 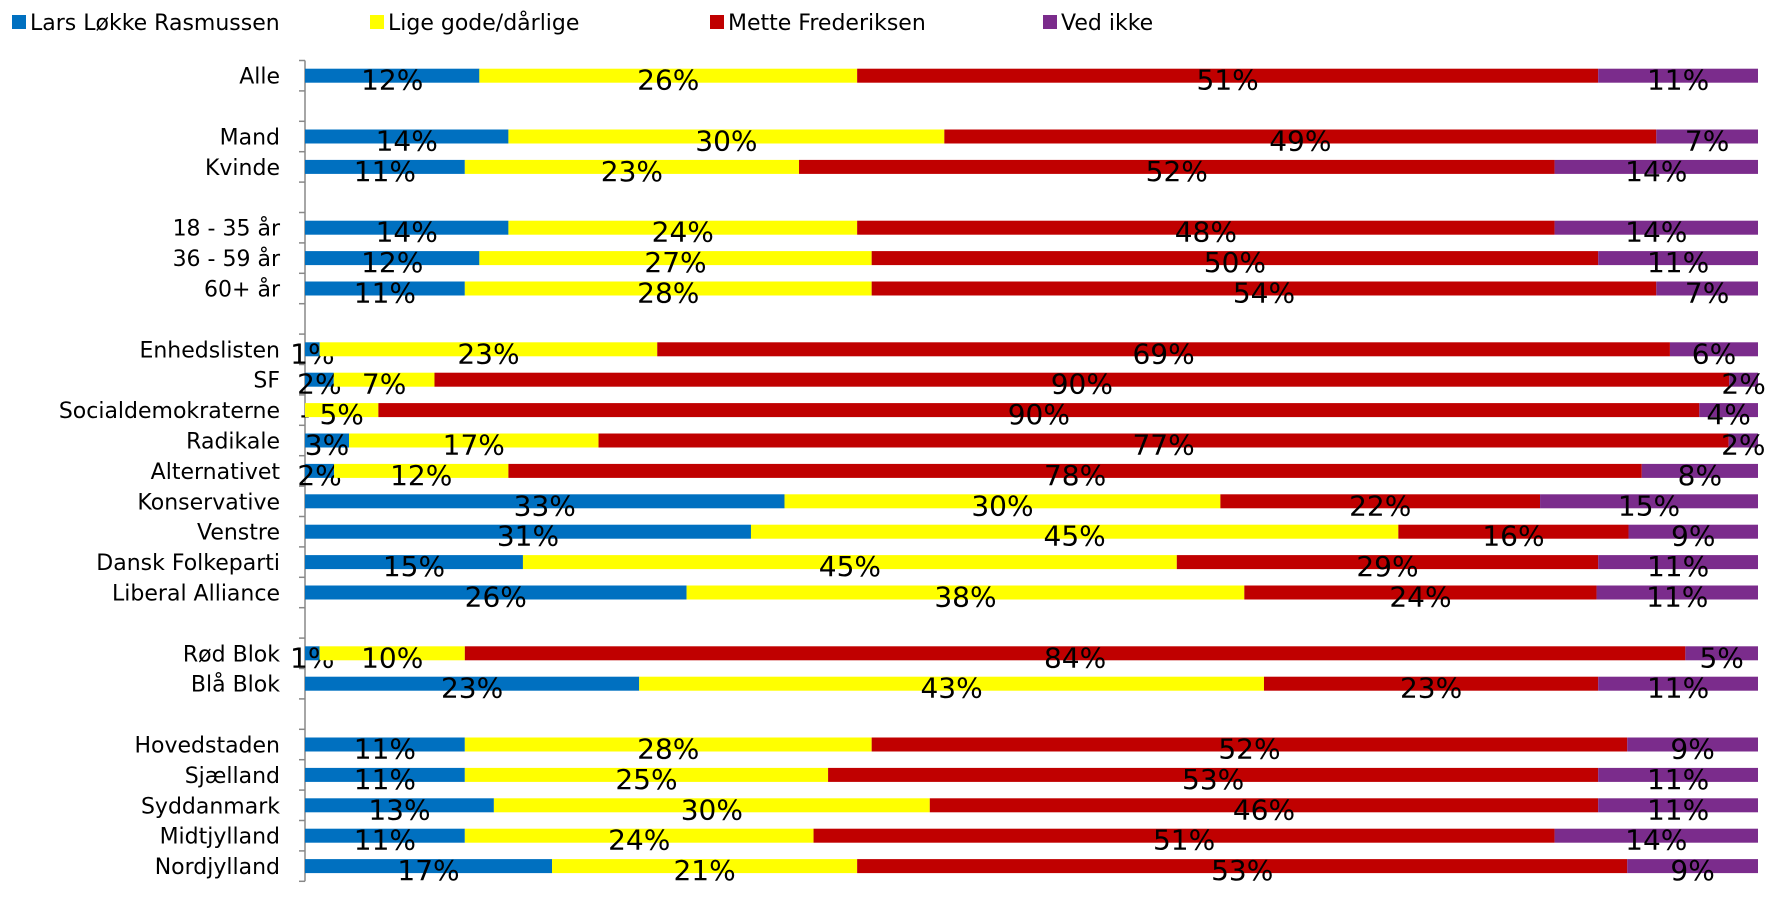 I want to click on data-label: 49%, so click(x=1300, y=141).